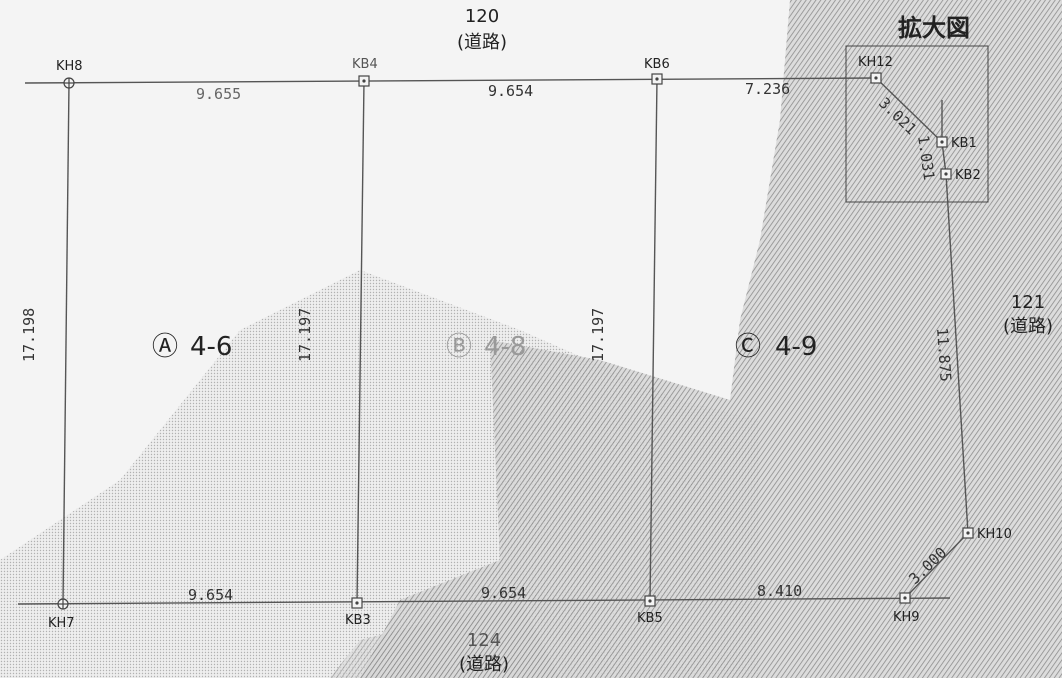  What do you see at coordinates (29, 335) in the screenshot?
I see `distance-left-kh8-kh7: 17.198` at bounding box center [29, 335].